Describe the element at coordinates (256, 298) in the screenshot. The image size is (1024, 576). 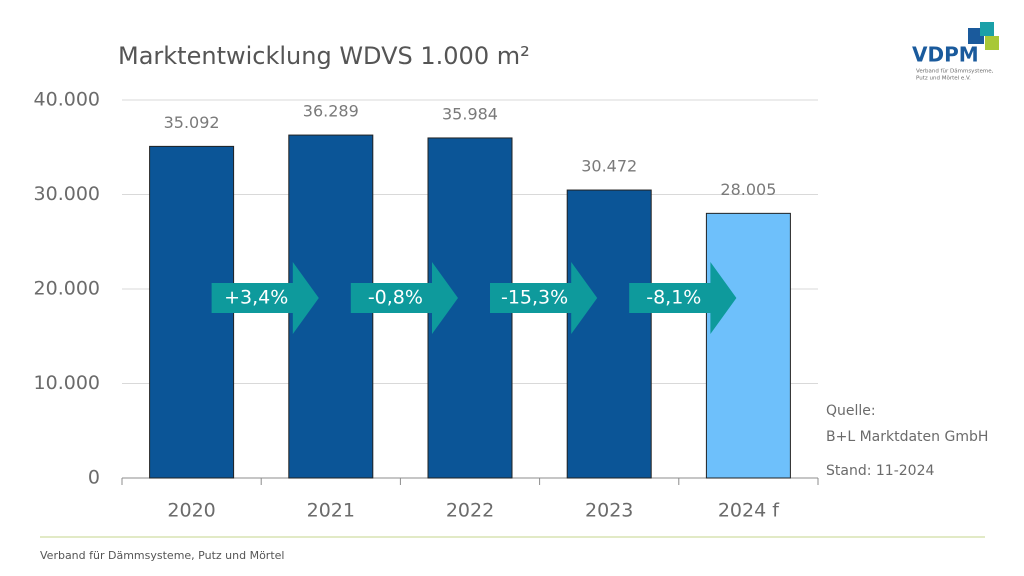
I see `growth-label: +3,4%` at that location.